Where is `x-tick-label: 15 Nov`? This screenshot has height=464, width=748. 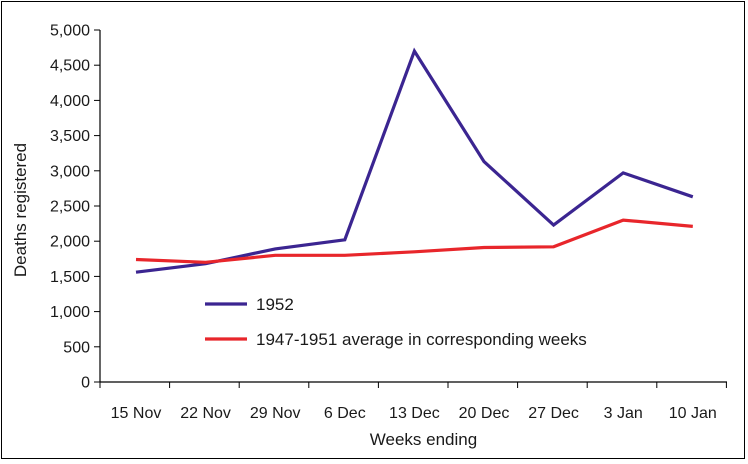
x-tick-label: 15 Nov is located at coordinates (136, 413).